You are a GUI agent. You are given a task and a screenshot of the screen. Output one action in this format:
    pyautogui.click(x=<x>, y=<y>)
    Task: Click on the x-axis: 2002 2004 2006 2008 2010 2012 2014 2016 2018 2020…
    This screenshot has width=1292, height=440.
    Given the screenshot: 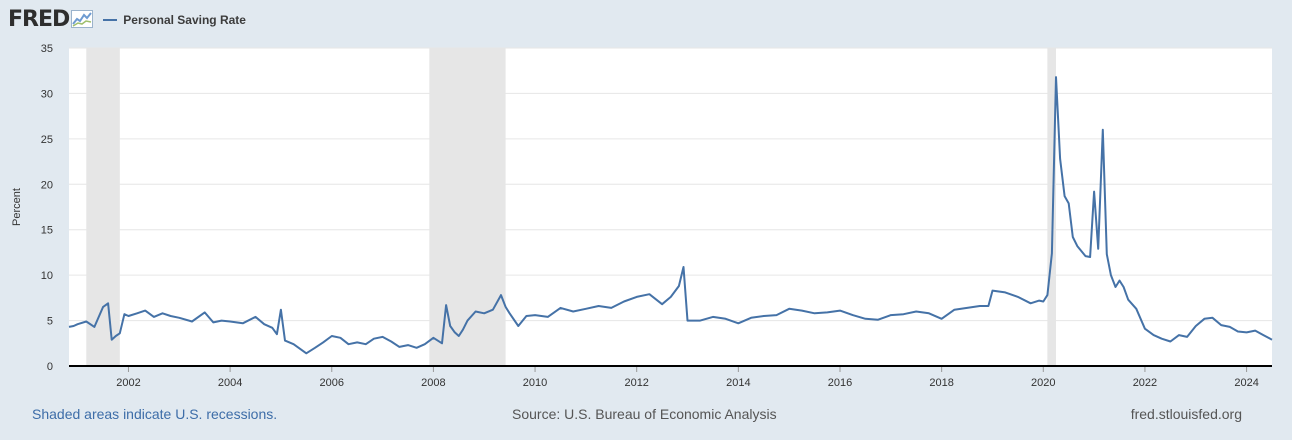 What is the action you would take?
    pyautogui.click(x=687, y=377)
    